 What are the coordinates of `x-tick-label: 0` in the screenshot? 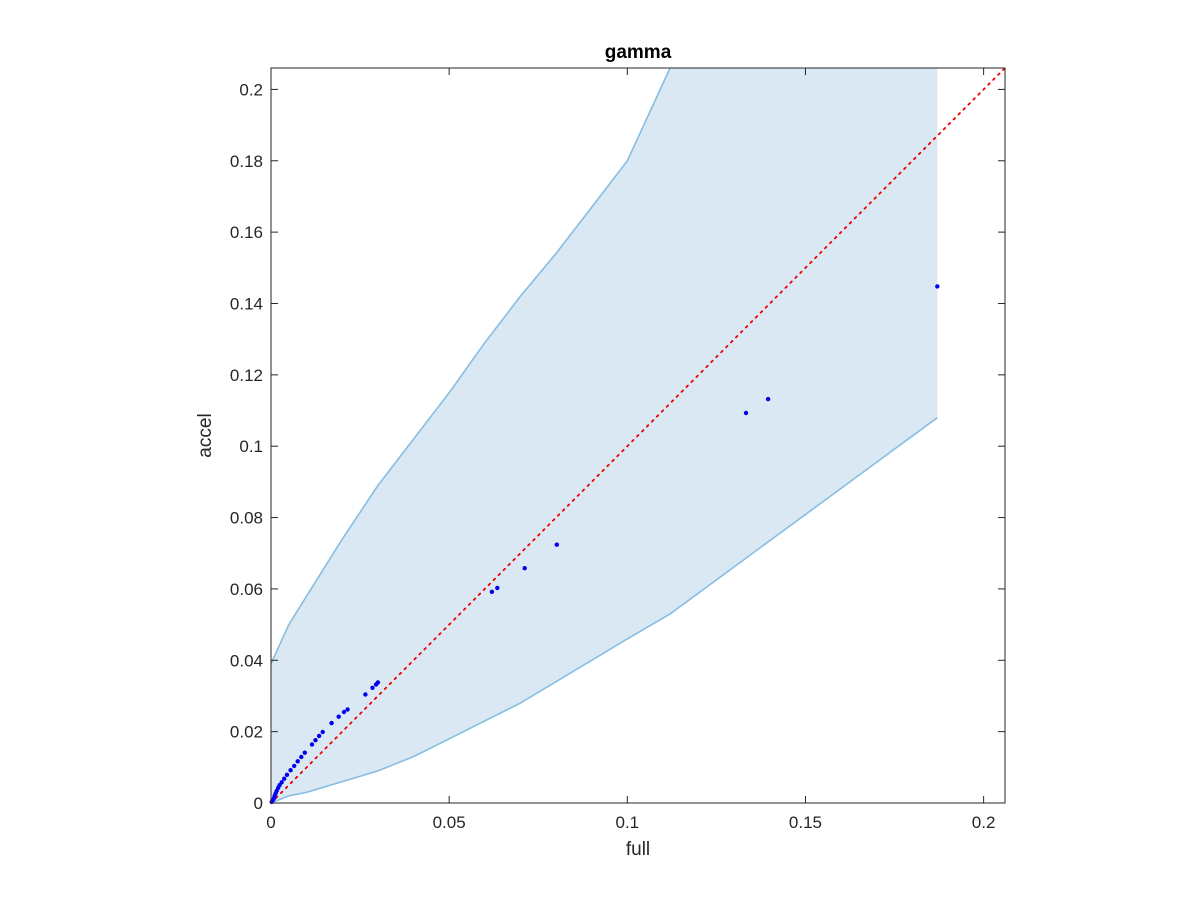 It's located at (270, 822).